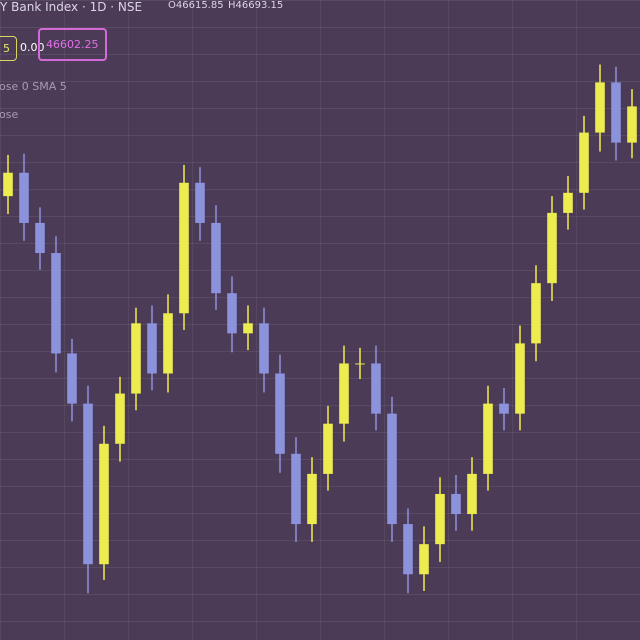 This screenshot has height=640, width=640. What do you see at coordinates (33, 86) in the screenshot?
I see `indicator-label: lose 0 SMA 5` at bounding box center [33, 86].